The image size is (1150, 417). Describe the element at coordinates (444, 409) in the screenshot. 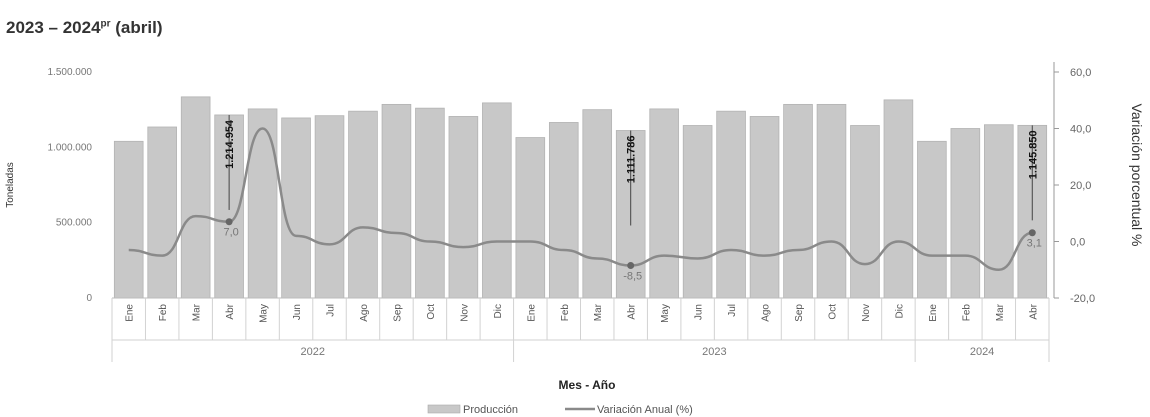

I see `legend-swatch-bar` at that location.